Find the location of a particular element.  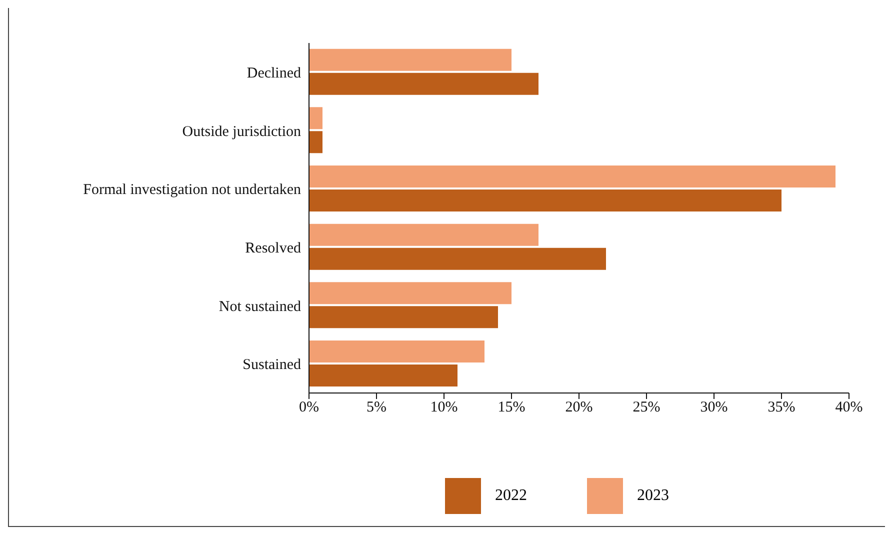

x-tick-label: 30% is located at coordinates (714, 408).